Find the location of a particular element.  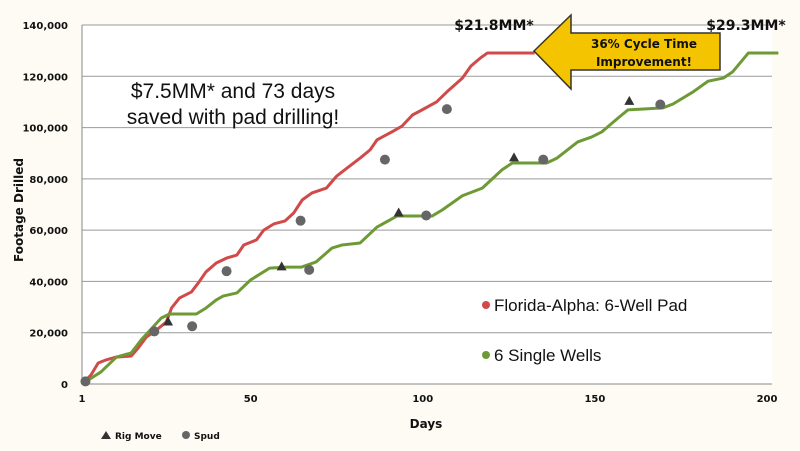

arrow-text-line2: Improvement! is located at coordinates (644, 62).